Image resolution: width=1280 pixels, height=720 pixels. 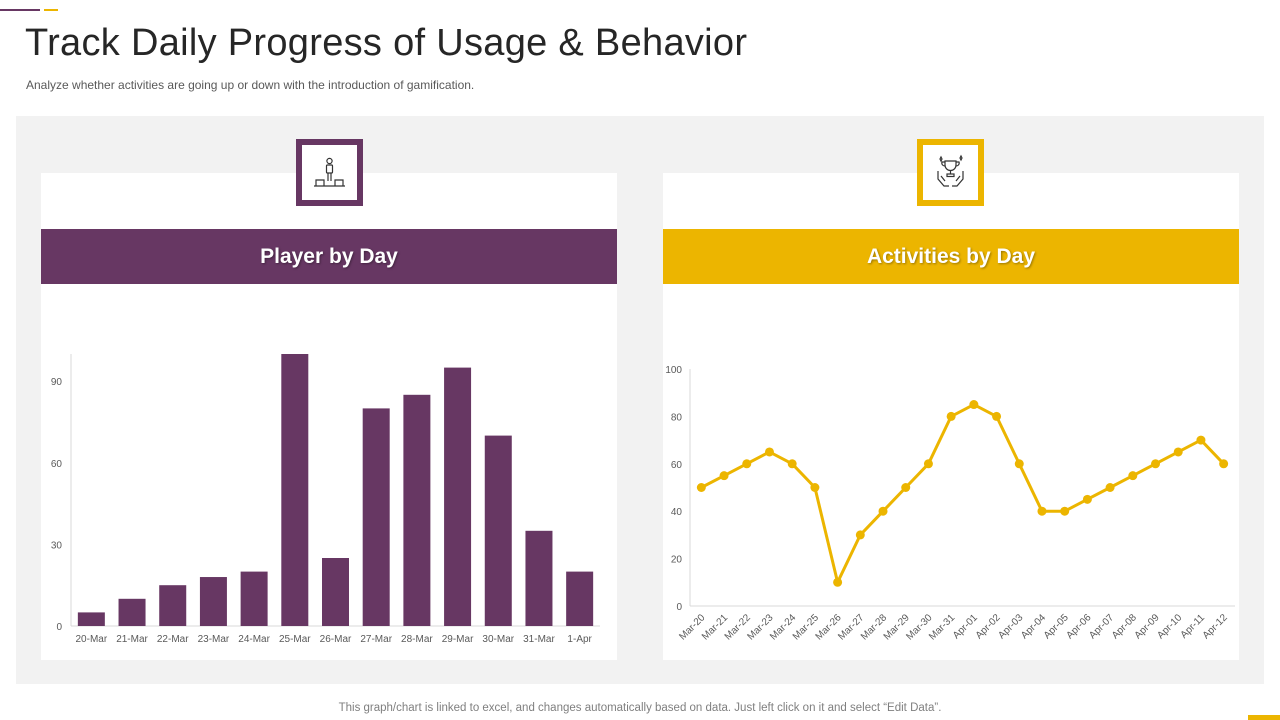 What do you see at coordinates (59, 627) in the screenshot?
I see `bar-y-tick-label: 0` at bounding box center [59, 627].